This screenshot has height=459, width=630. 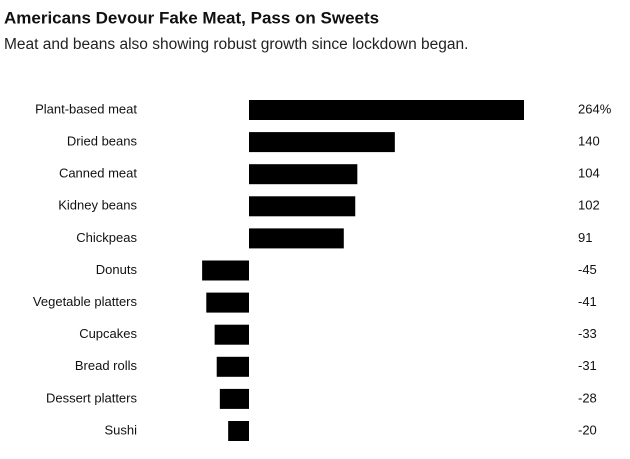 I want to click on category-label: Canned meat, so click(x=98, y=173).